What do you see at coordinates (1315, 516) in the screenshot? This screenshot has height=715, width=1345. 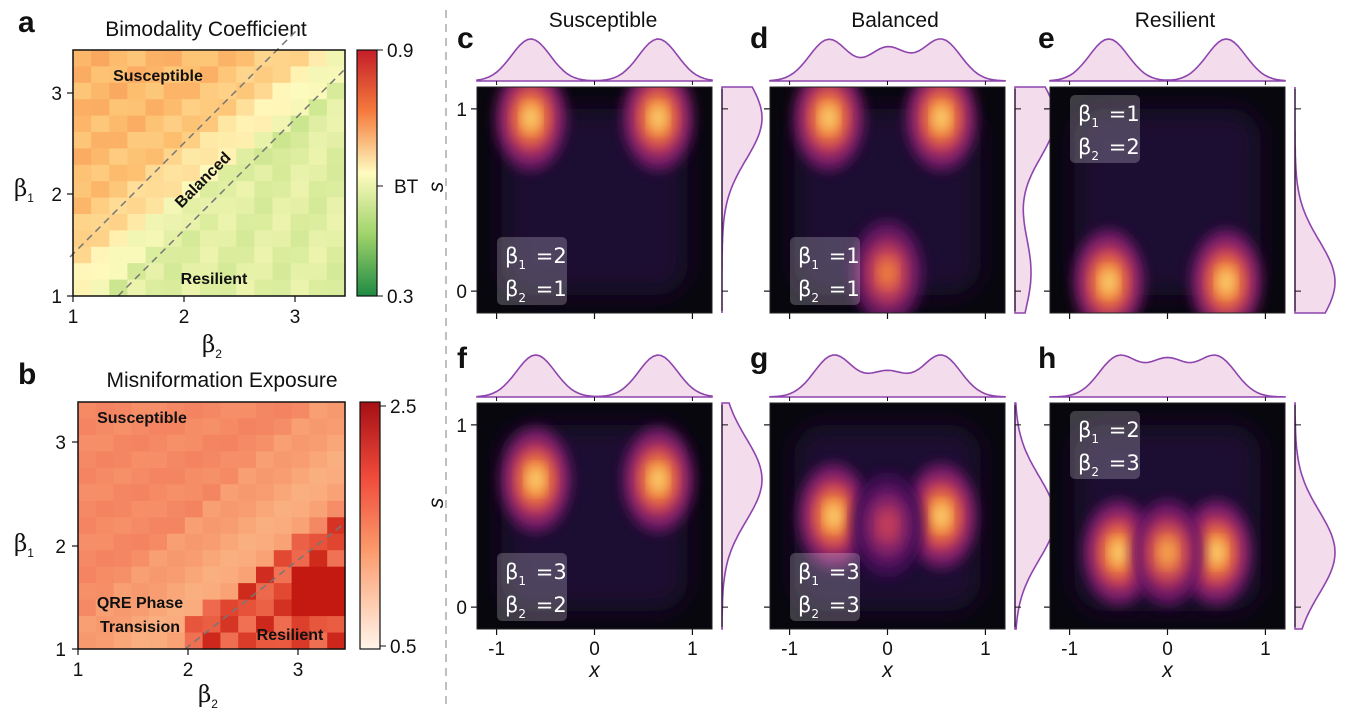 I see `marginal-s-h` at bounding box center [1315, 516].